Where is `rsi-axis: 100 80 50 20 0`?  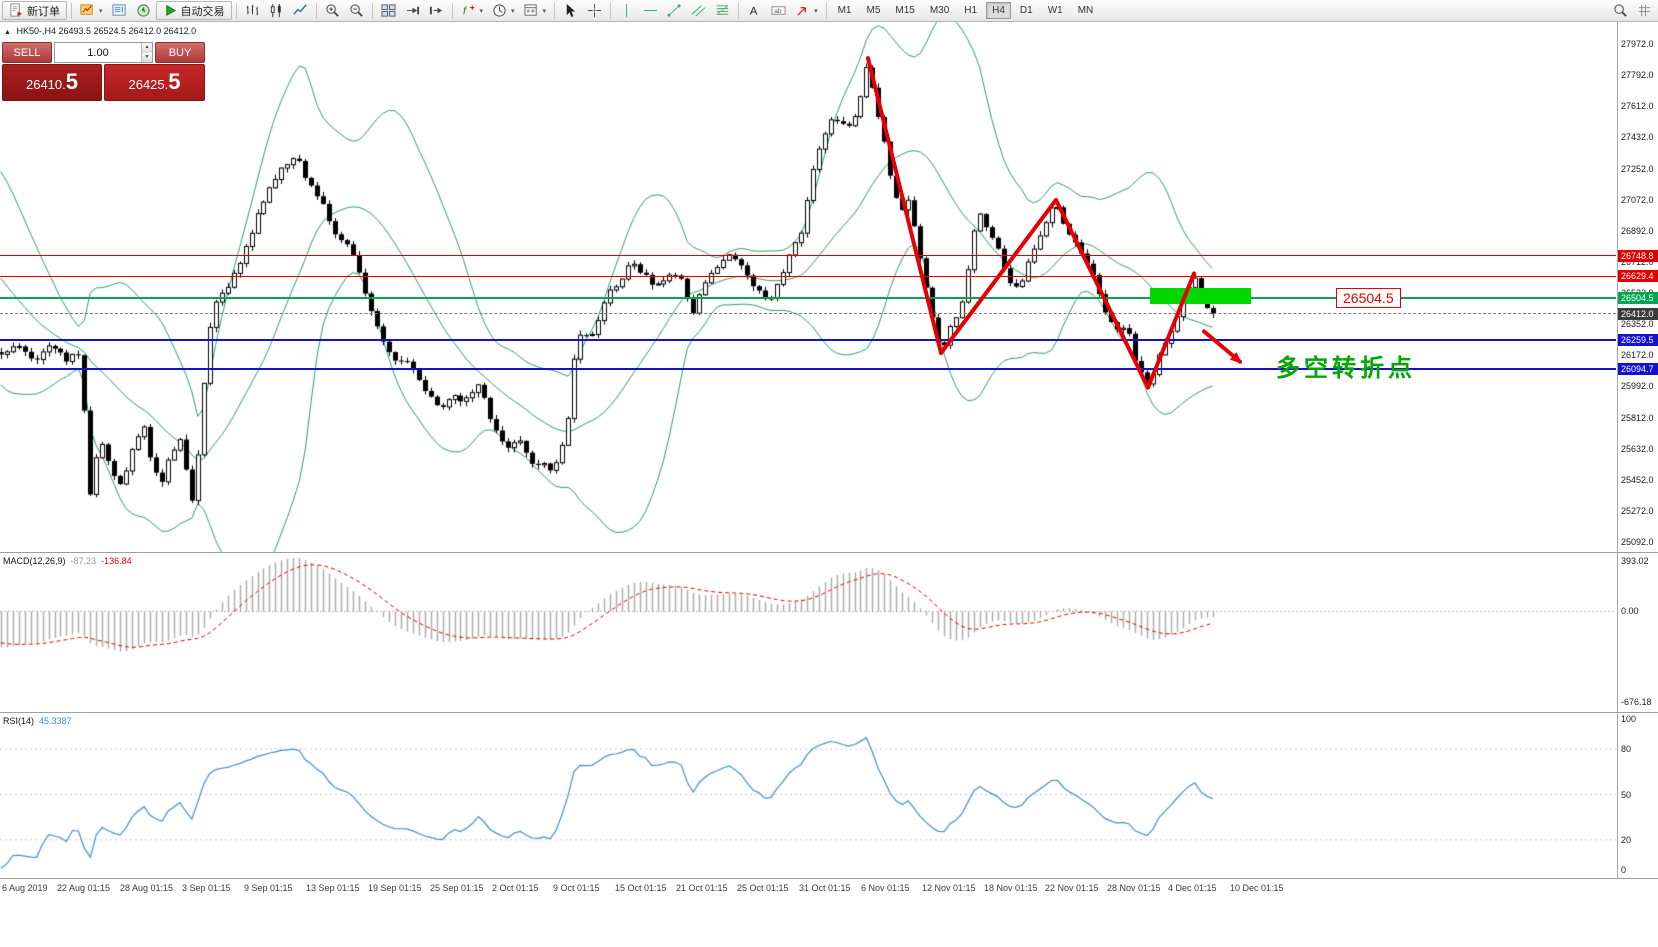
rsi-axis: 100 80 50 20 0 is located at coordinates (1637, 795).